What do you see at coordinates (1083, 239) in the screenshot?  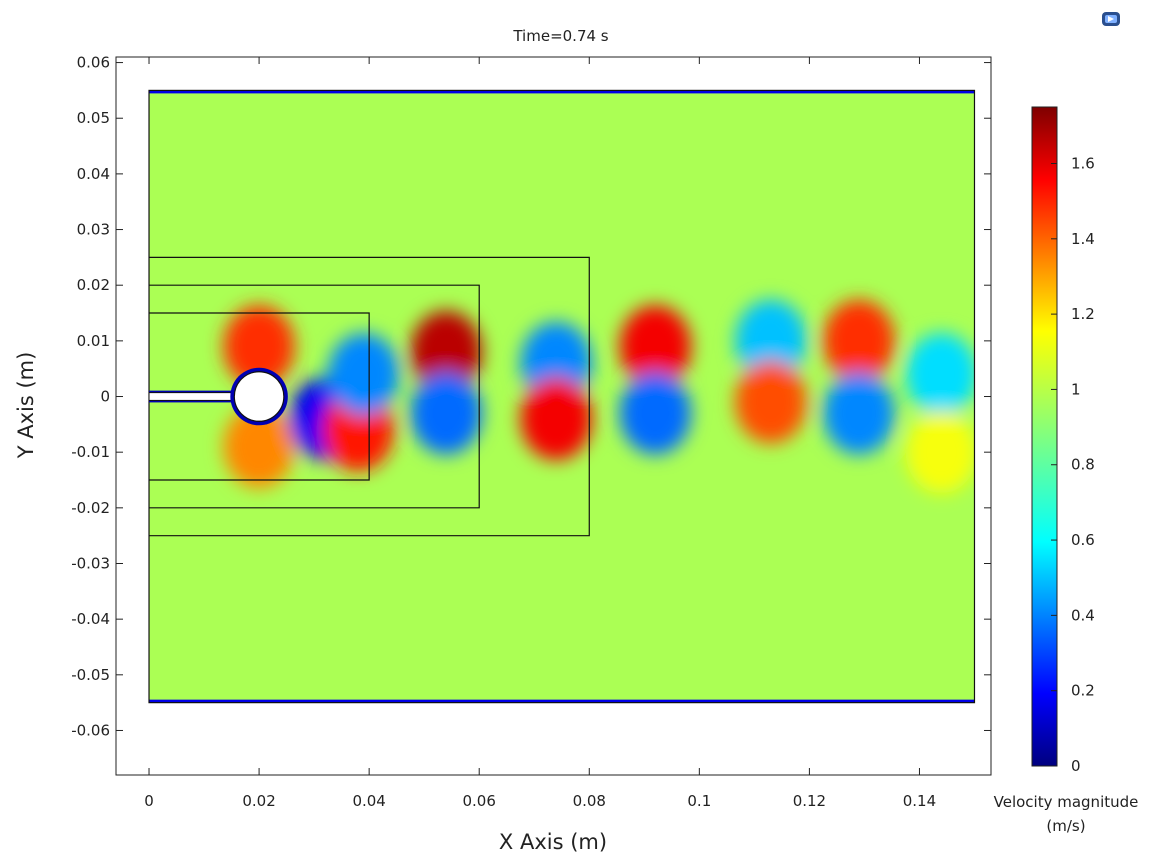 I see `colorbar-tick-label: 1.4` at bounding box center [1083, 239].